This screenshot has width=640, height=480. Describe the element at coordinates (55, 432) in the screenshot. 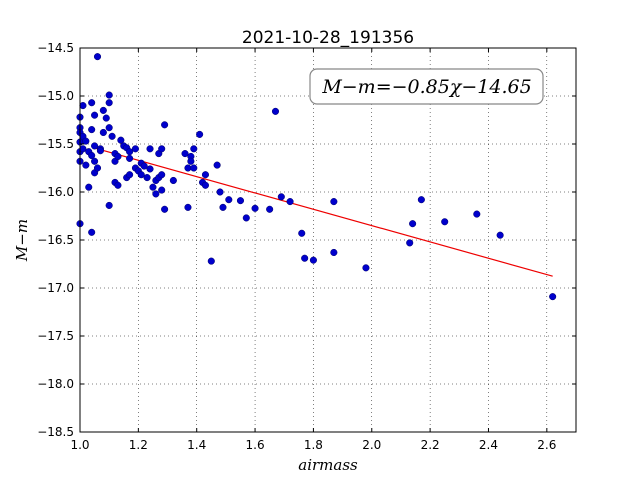

I see `y-tick-label: −18.5` at that location.